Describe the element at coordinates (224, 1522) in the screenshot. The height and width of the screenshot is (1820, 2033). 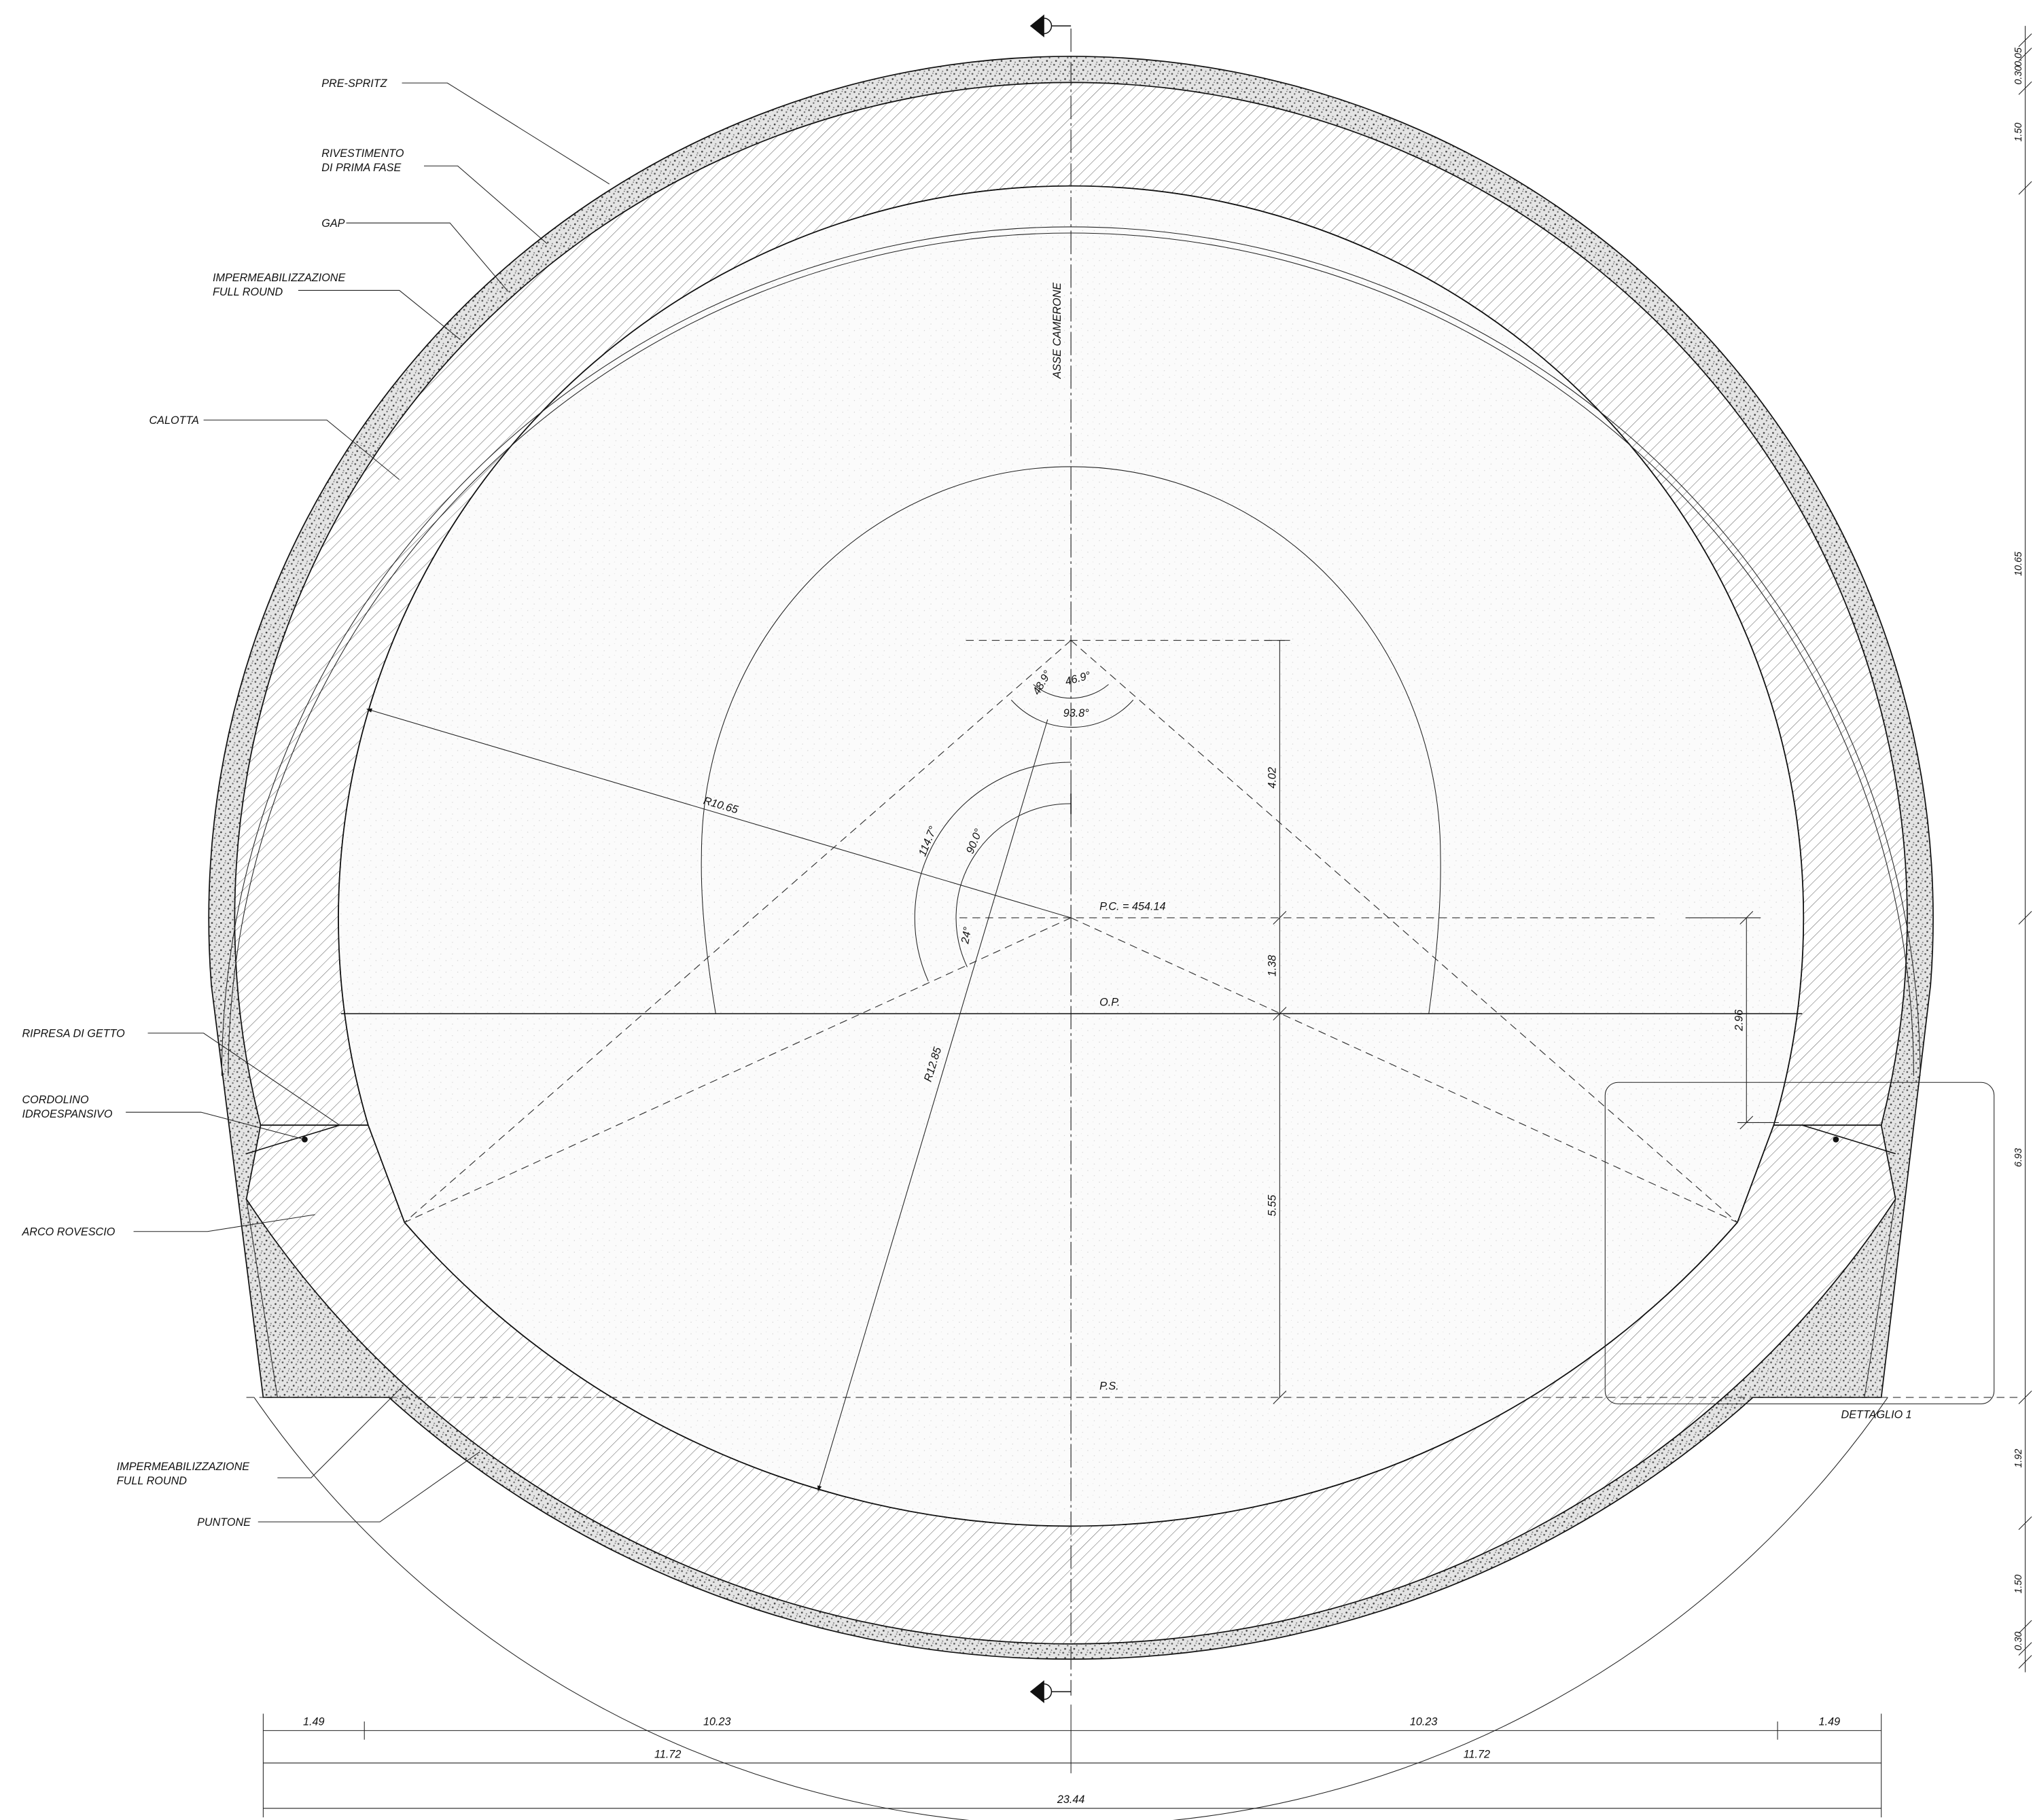
I see `callout-label: PUNTONE` at that location.